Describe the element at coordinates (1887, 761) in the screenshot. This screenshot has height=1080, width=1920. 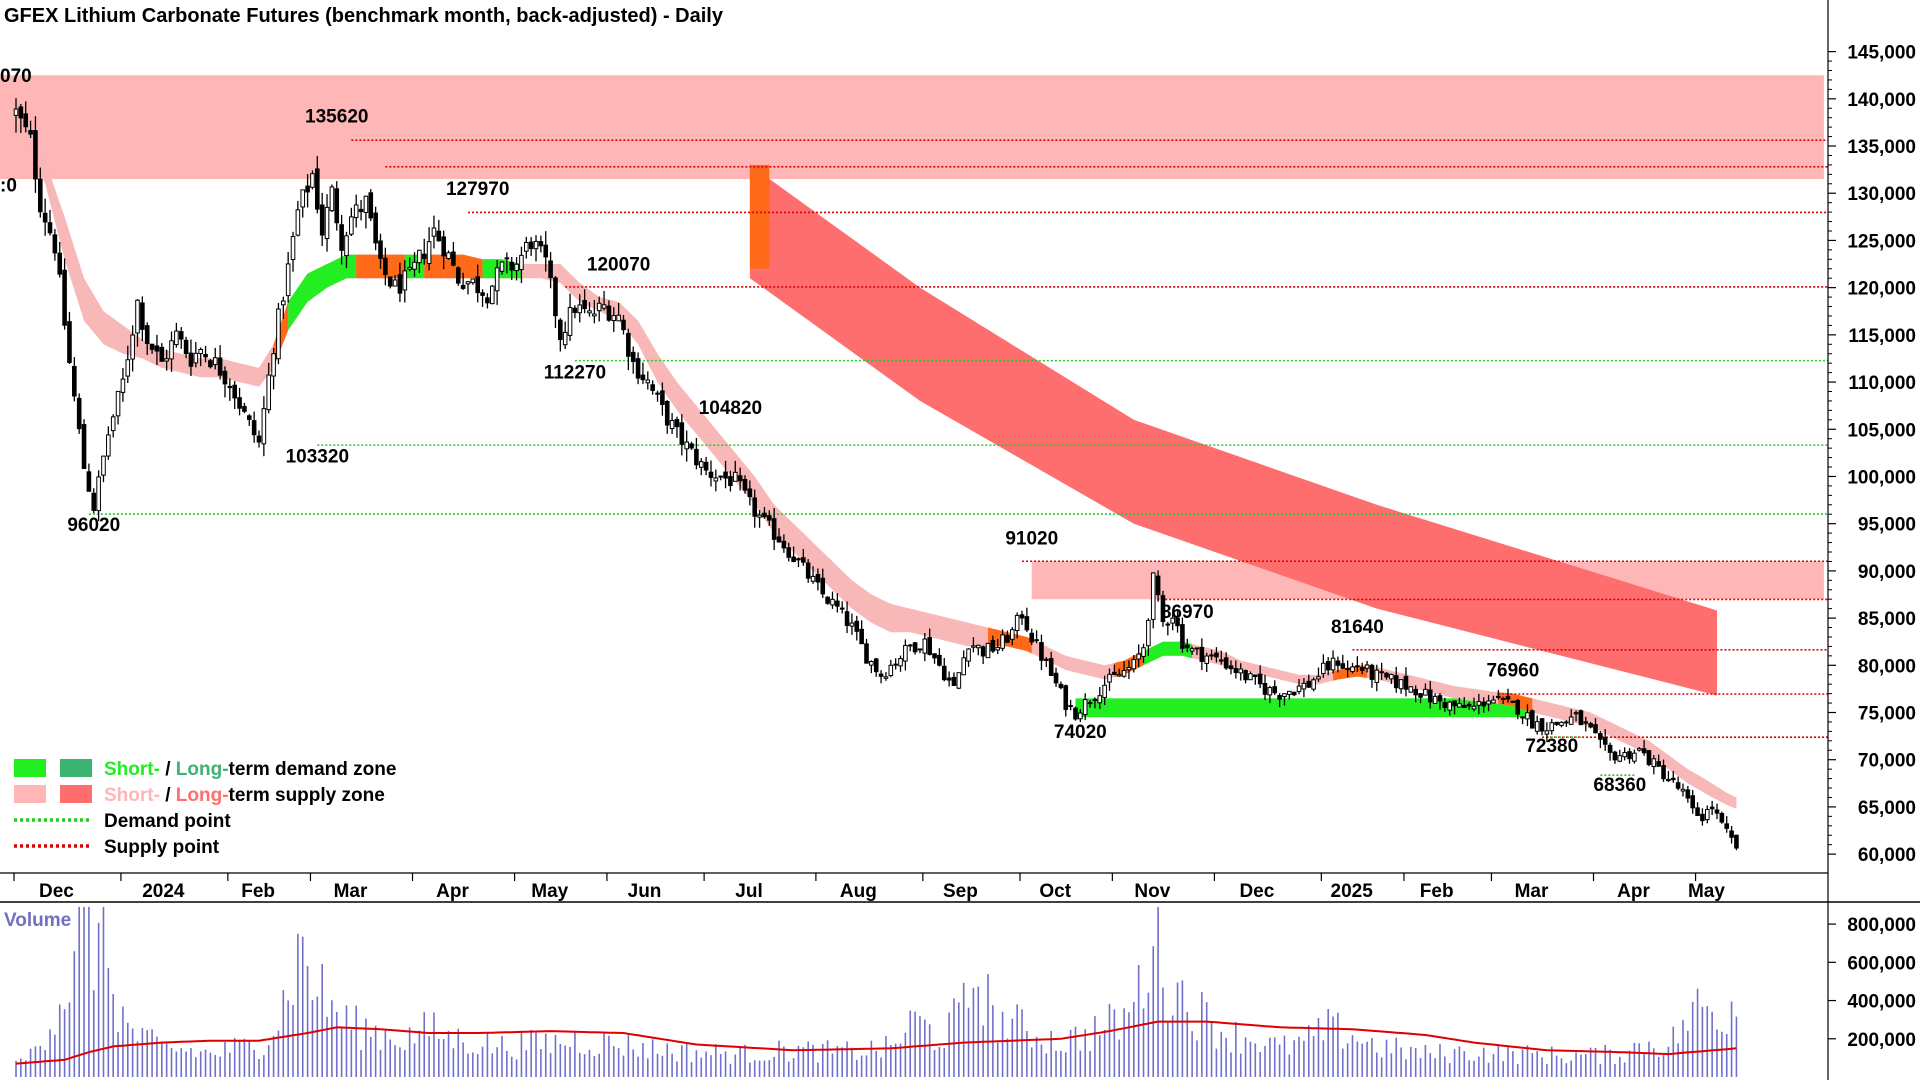
I see `y-tick-label: 70,000` at that location.